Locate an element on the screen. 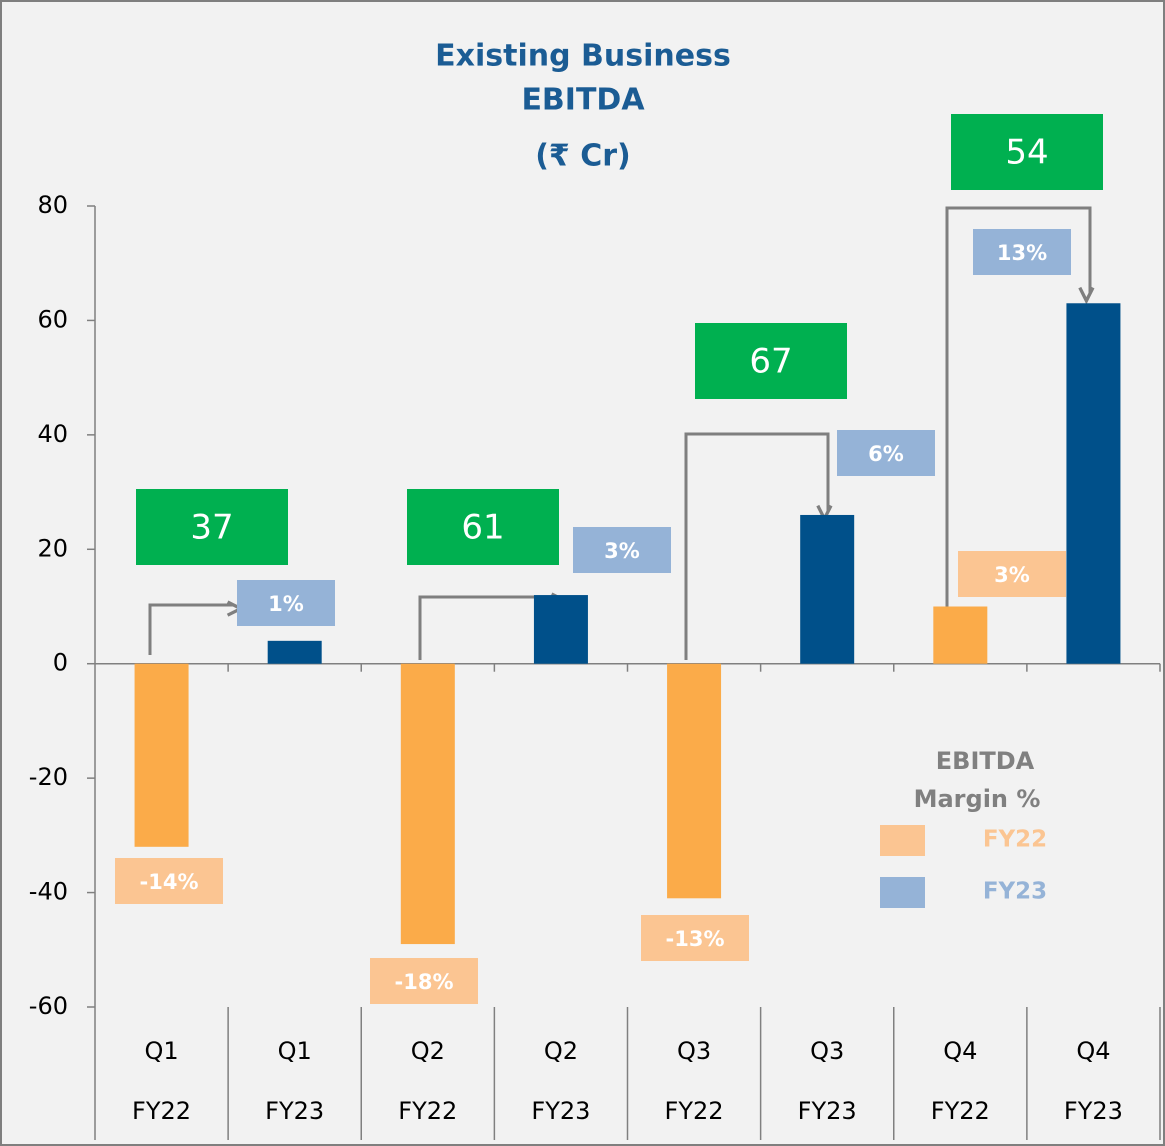  growth-label: 67 is located at coordinates (770, 362).